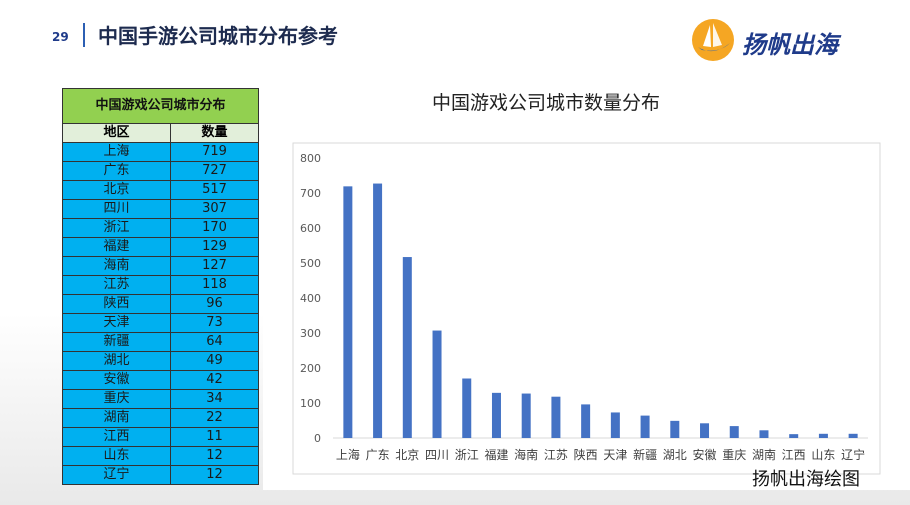 This screenshot has width=910, height=505. Describe the element at coordinates (116, 285) in the screenshot. I see `table-cell-region: 江苏` at that location.